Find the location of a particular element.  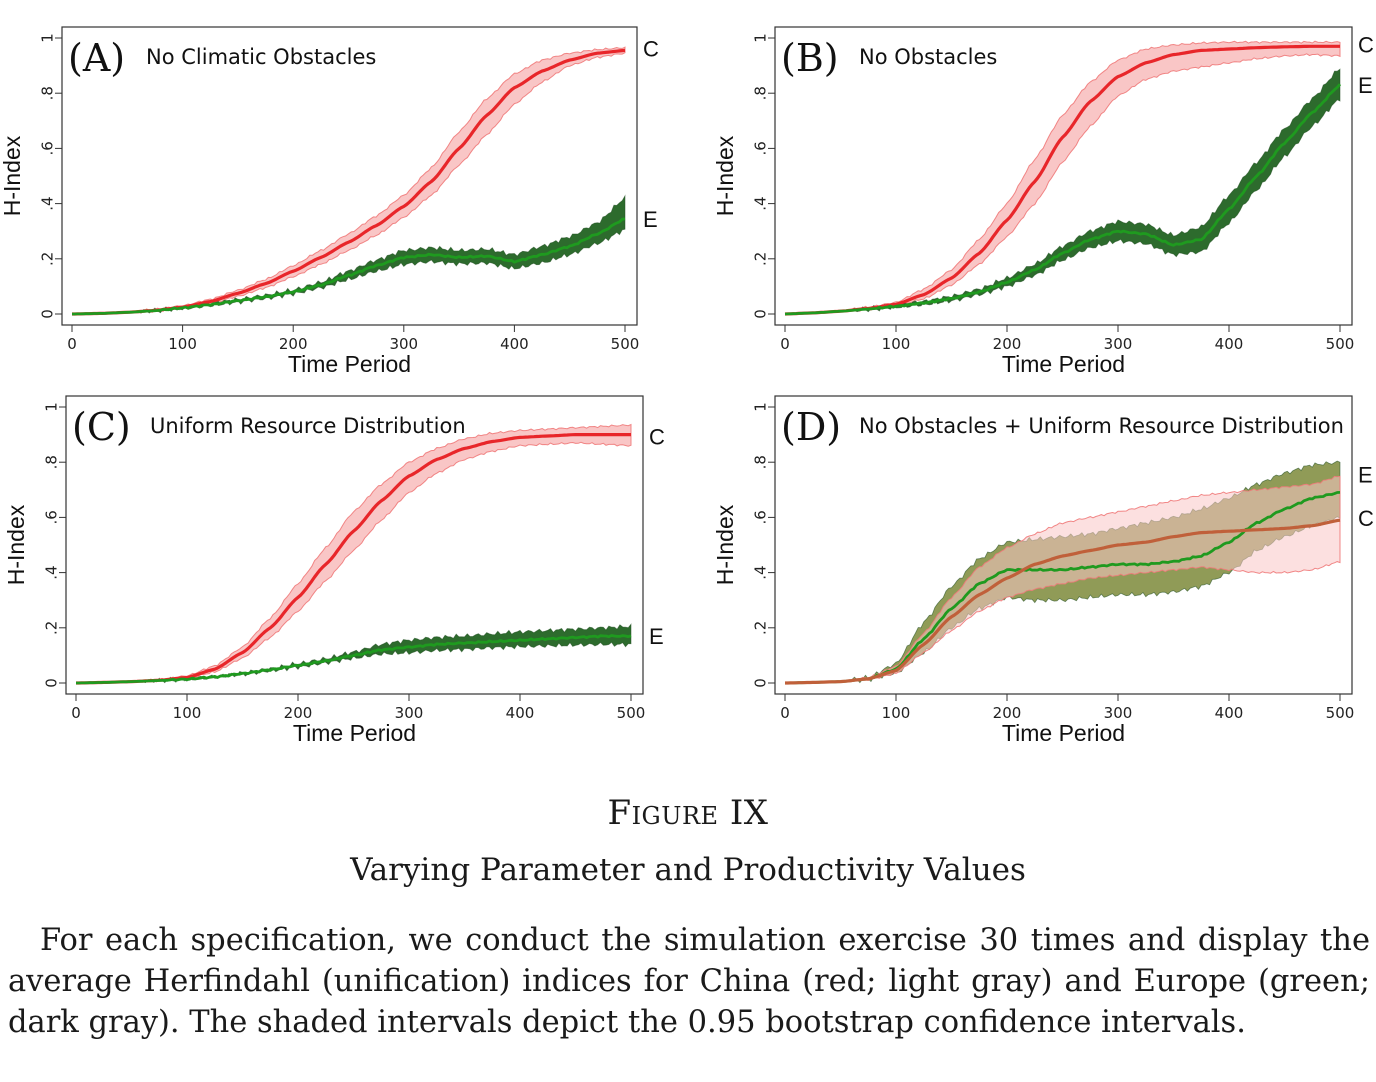

panel-label: (C) is located at coordinates (101, 427).